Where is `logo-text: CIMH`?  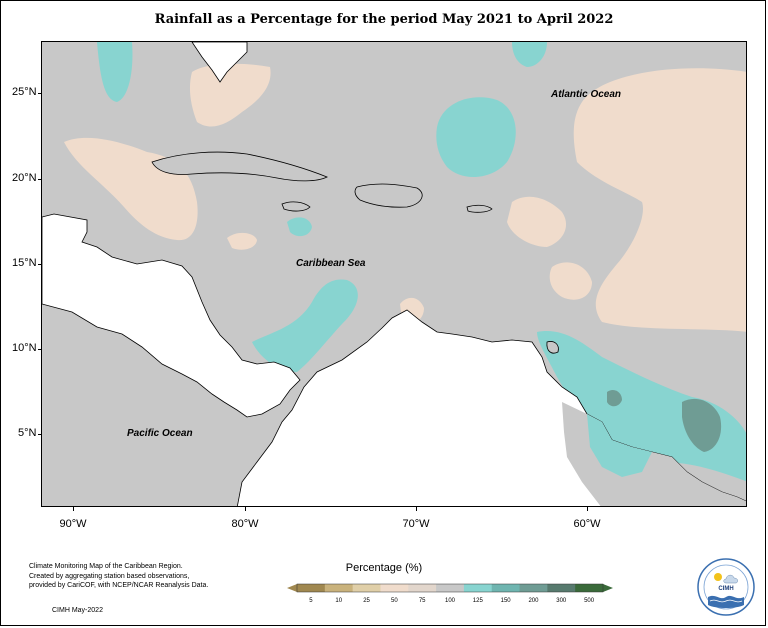
logo-text: CIMH is located at coordinates (726, 589).